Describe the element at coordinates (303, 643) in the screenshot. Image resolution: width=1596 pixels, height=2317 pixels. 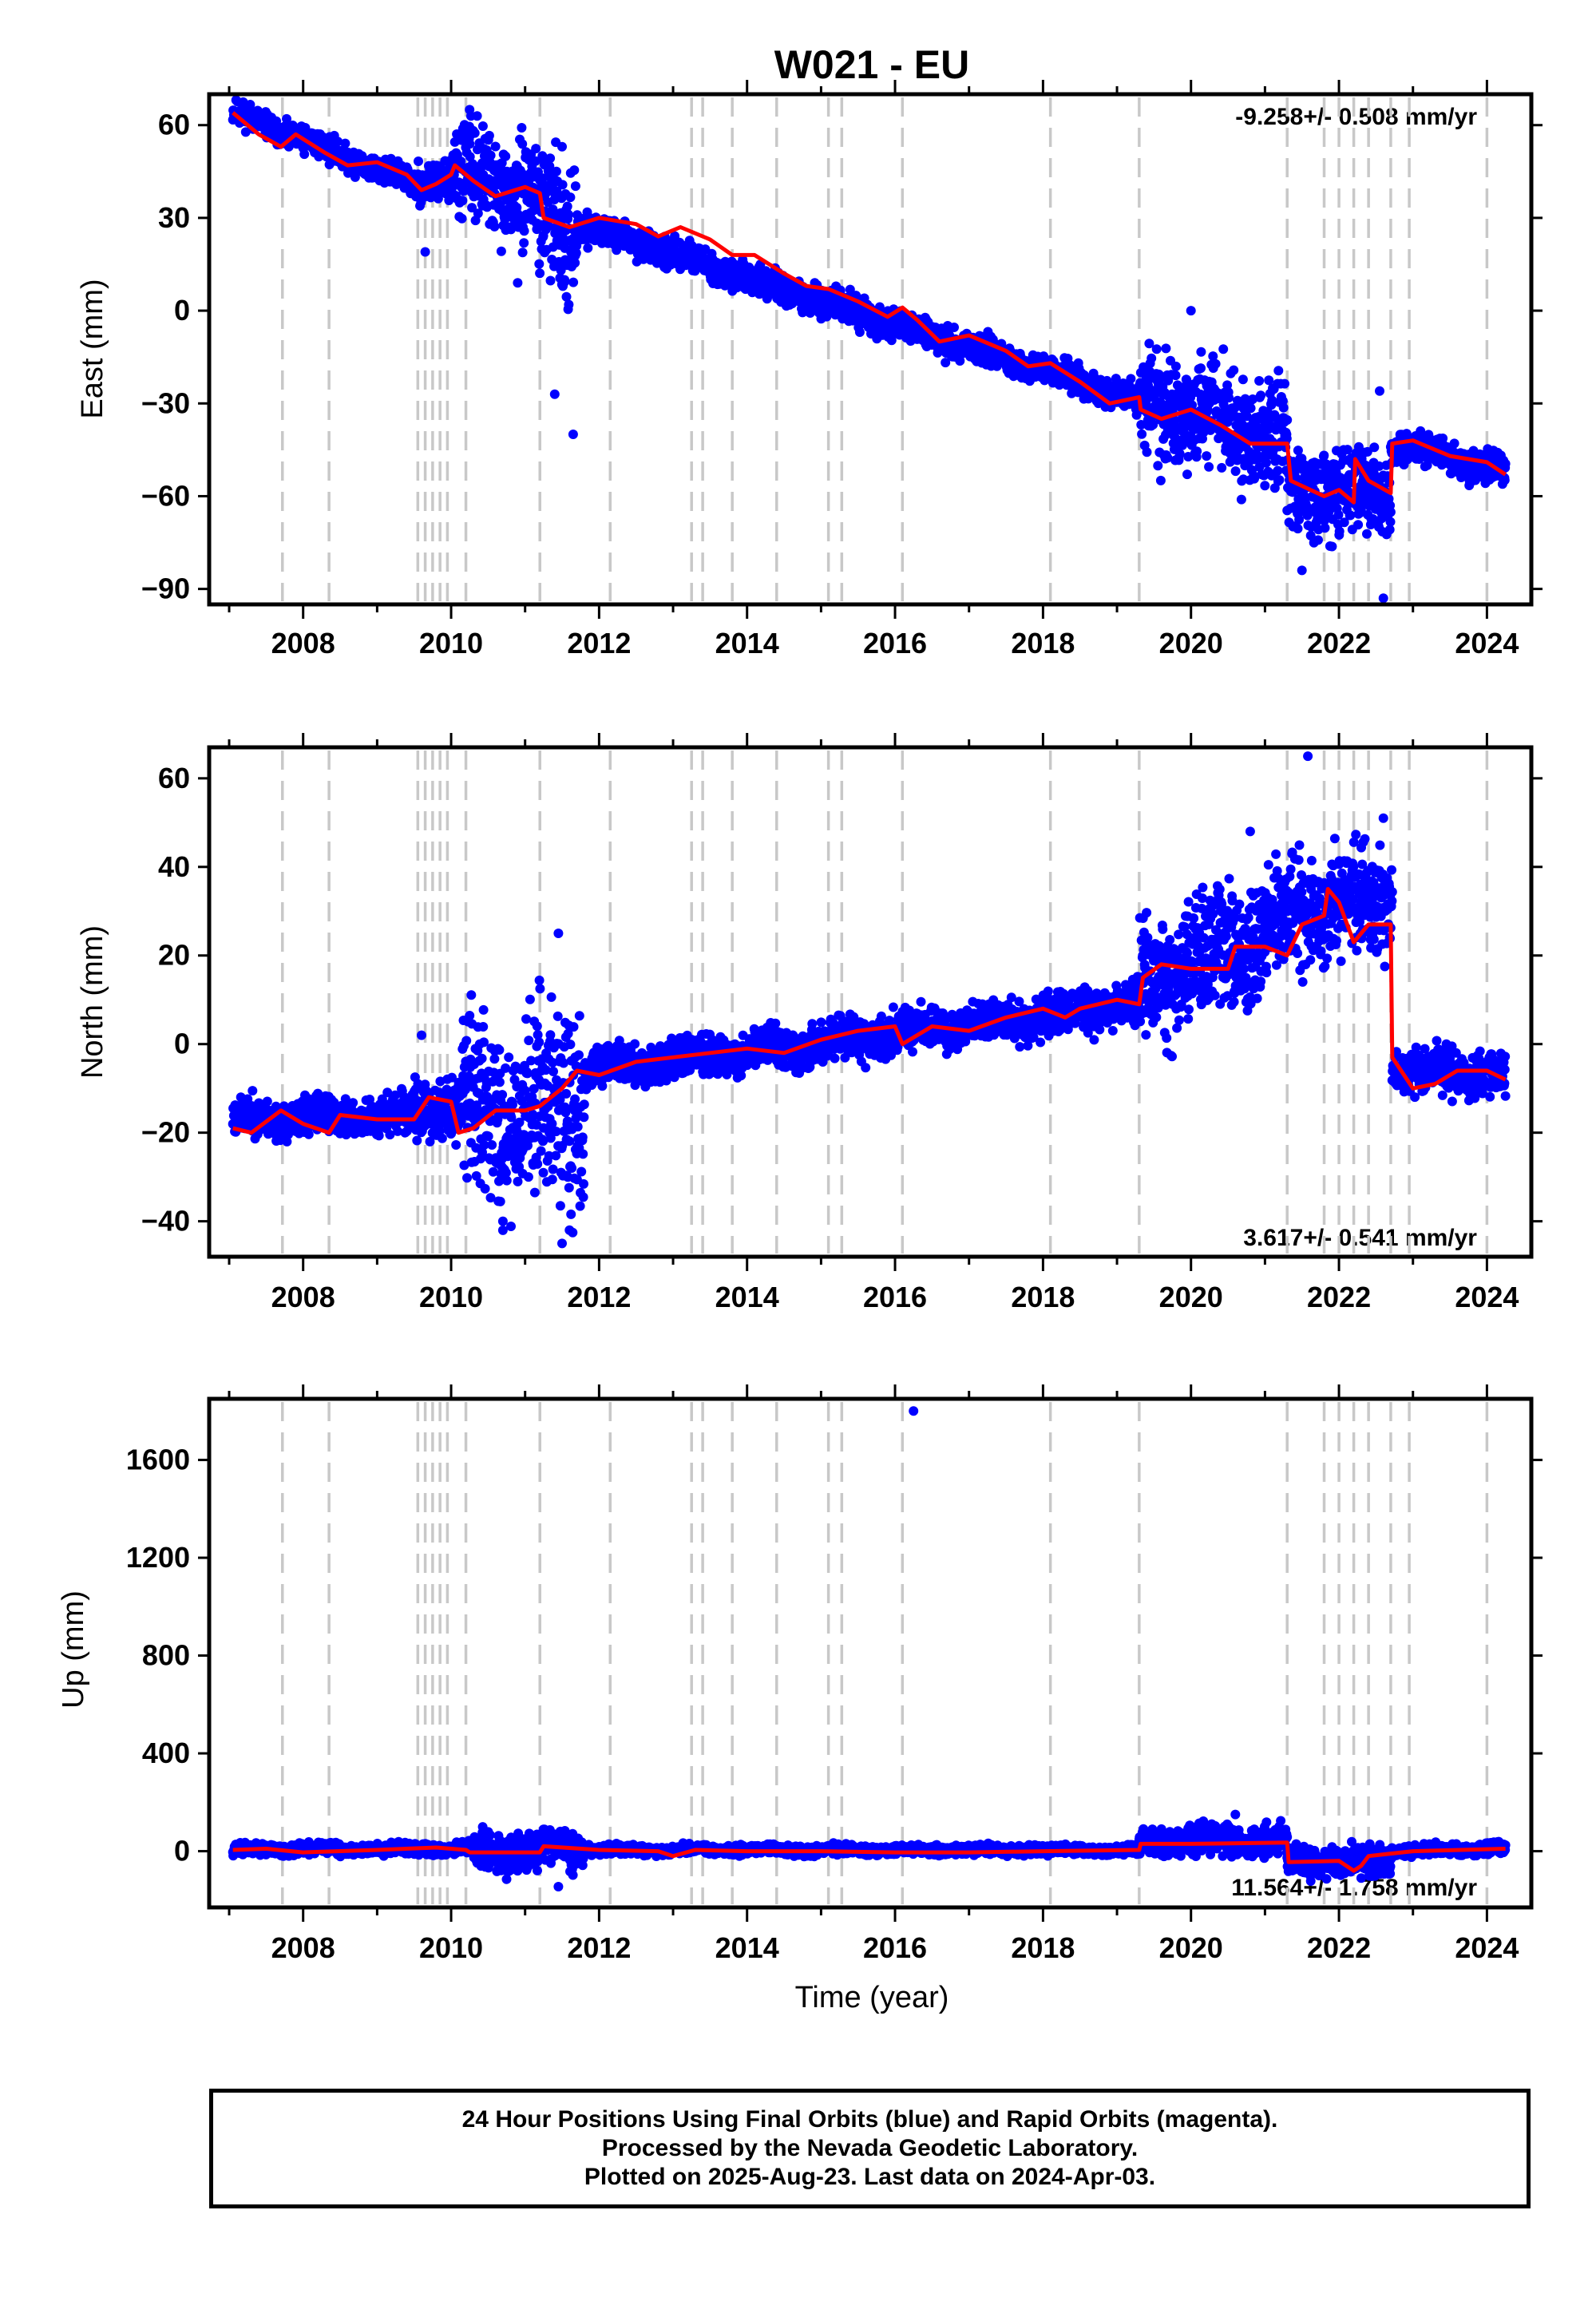
I see `x-tick-label-east: 2008` at that location.